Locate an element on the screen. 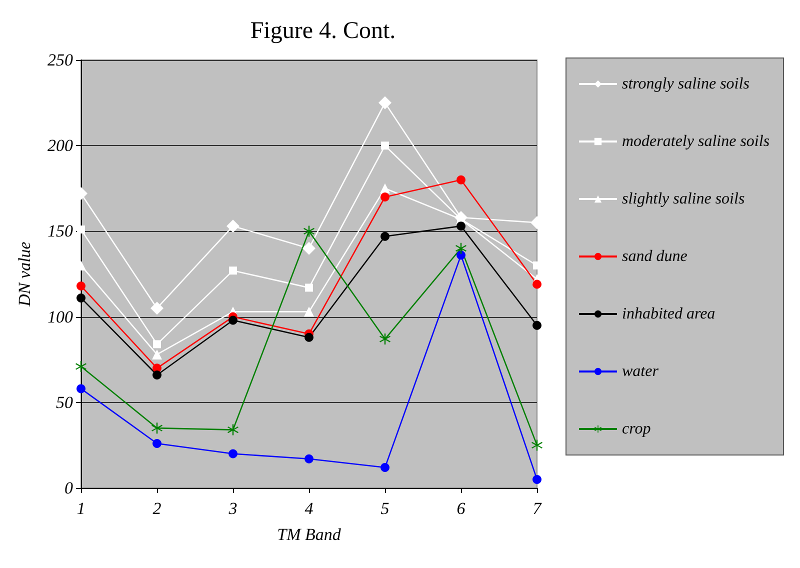 The height and width of the screenshot is (568, 800). y-axis-title: DN value is located at coordinates (24, 274).